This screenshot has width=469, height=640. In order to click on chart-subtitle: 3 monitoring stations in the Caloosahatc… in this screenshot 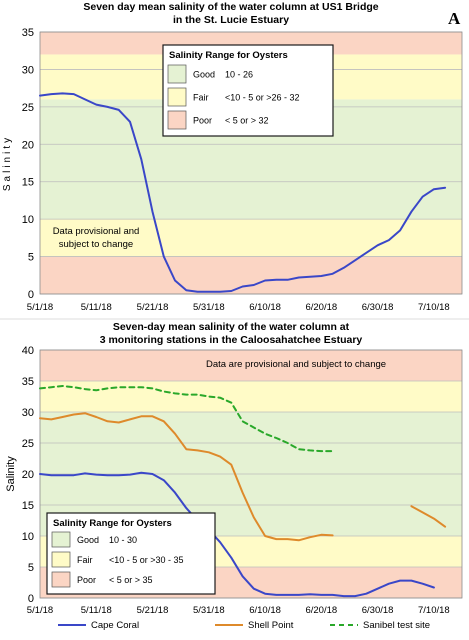, I will do `click(231, 340)`.